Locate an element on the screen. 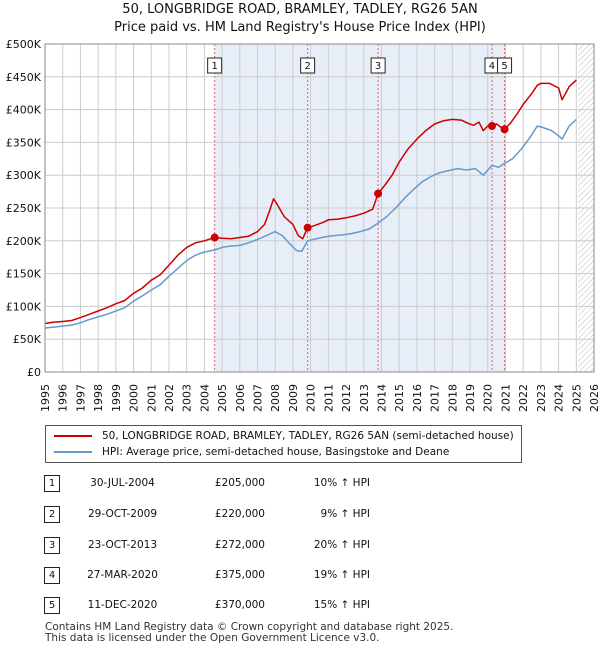 This screenshot has width=600, height=650. transaction-price: £220,000 is located at coordinates (239, 514).